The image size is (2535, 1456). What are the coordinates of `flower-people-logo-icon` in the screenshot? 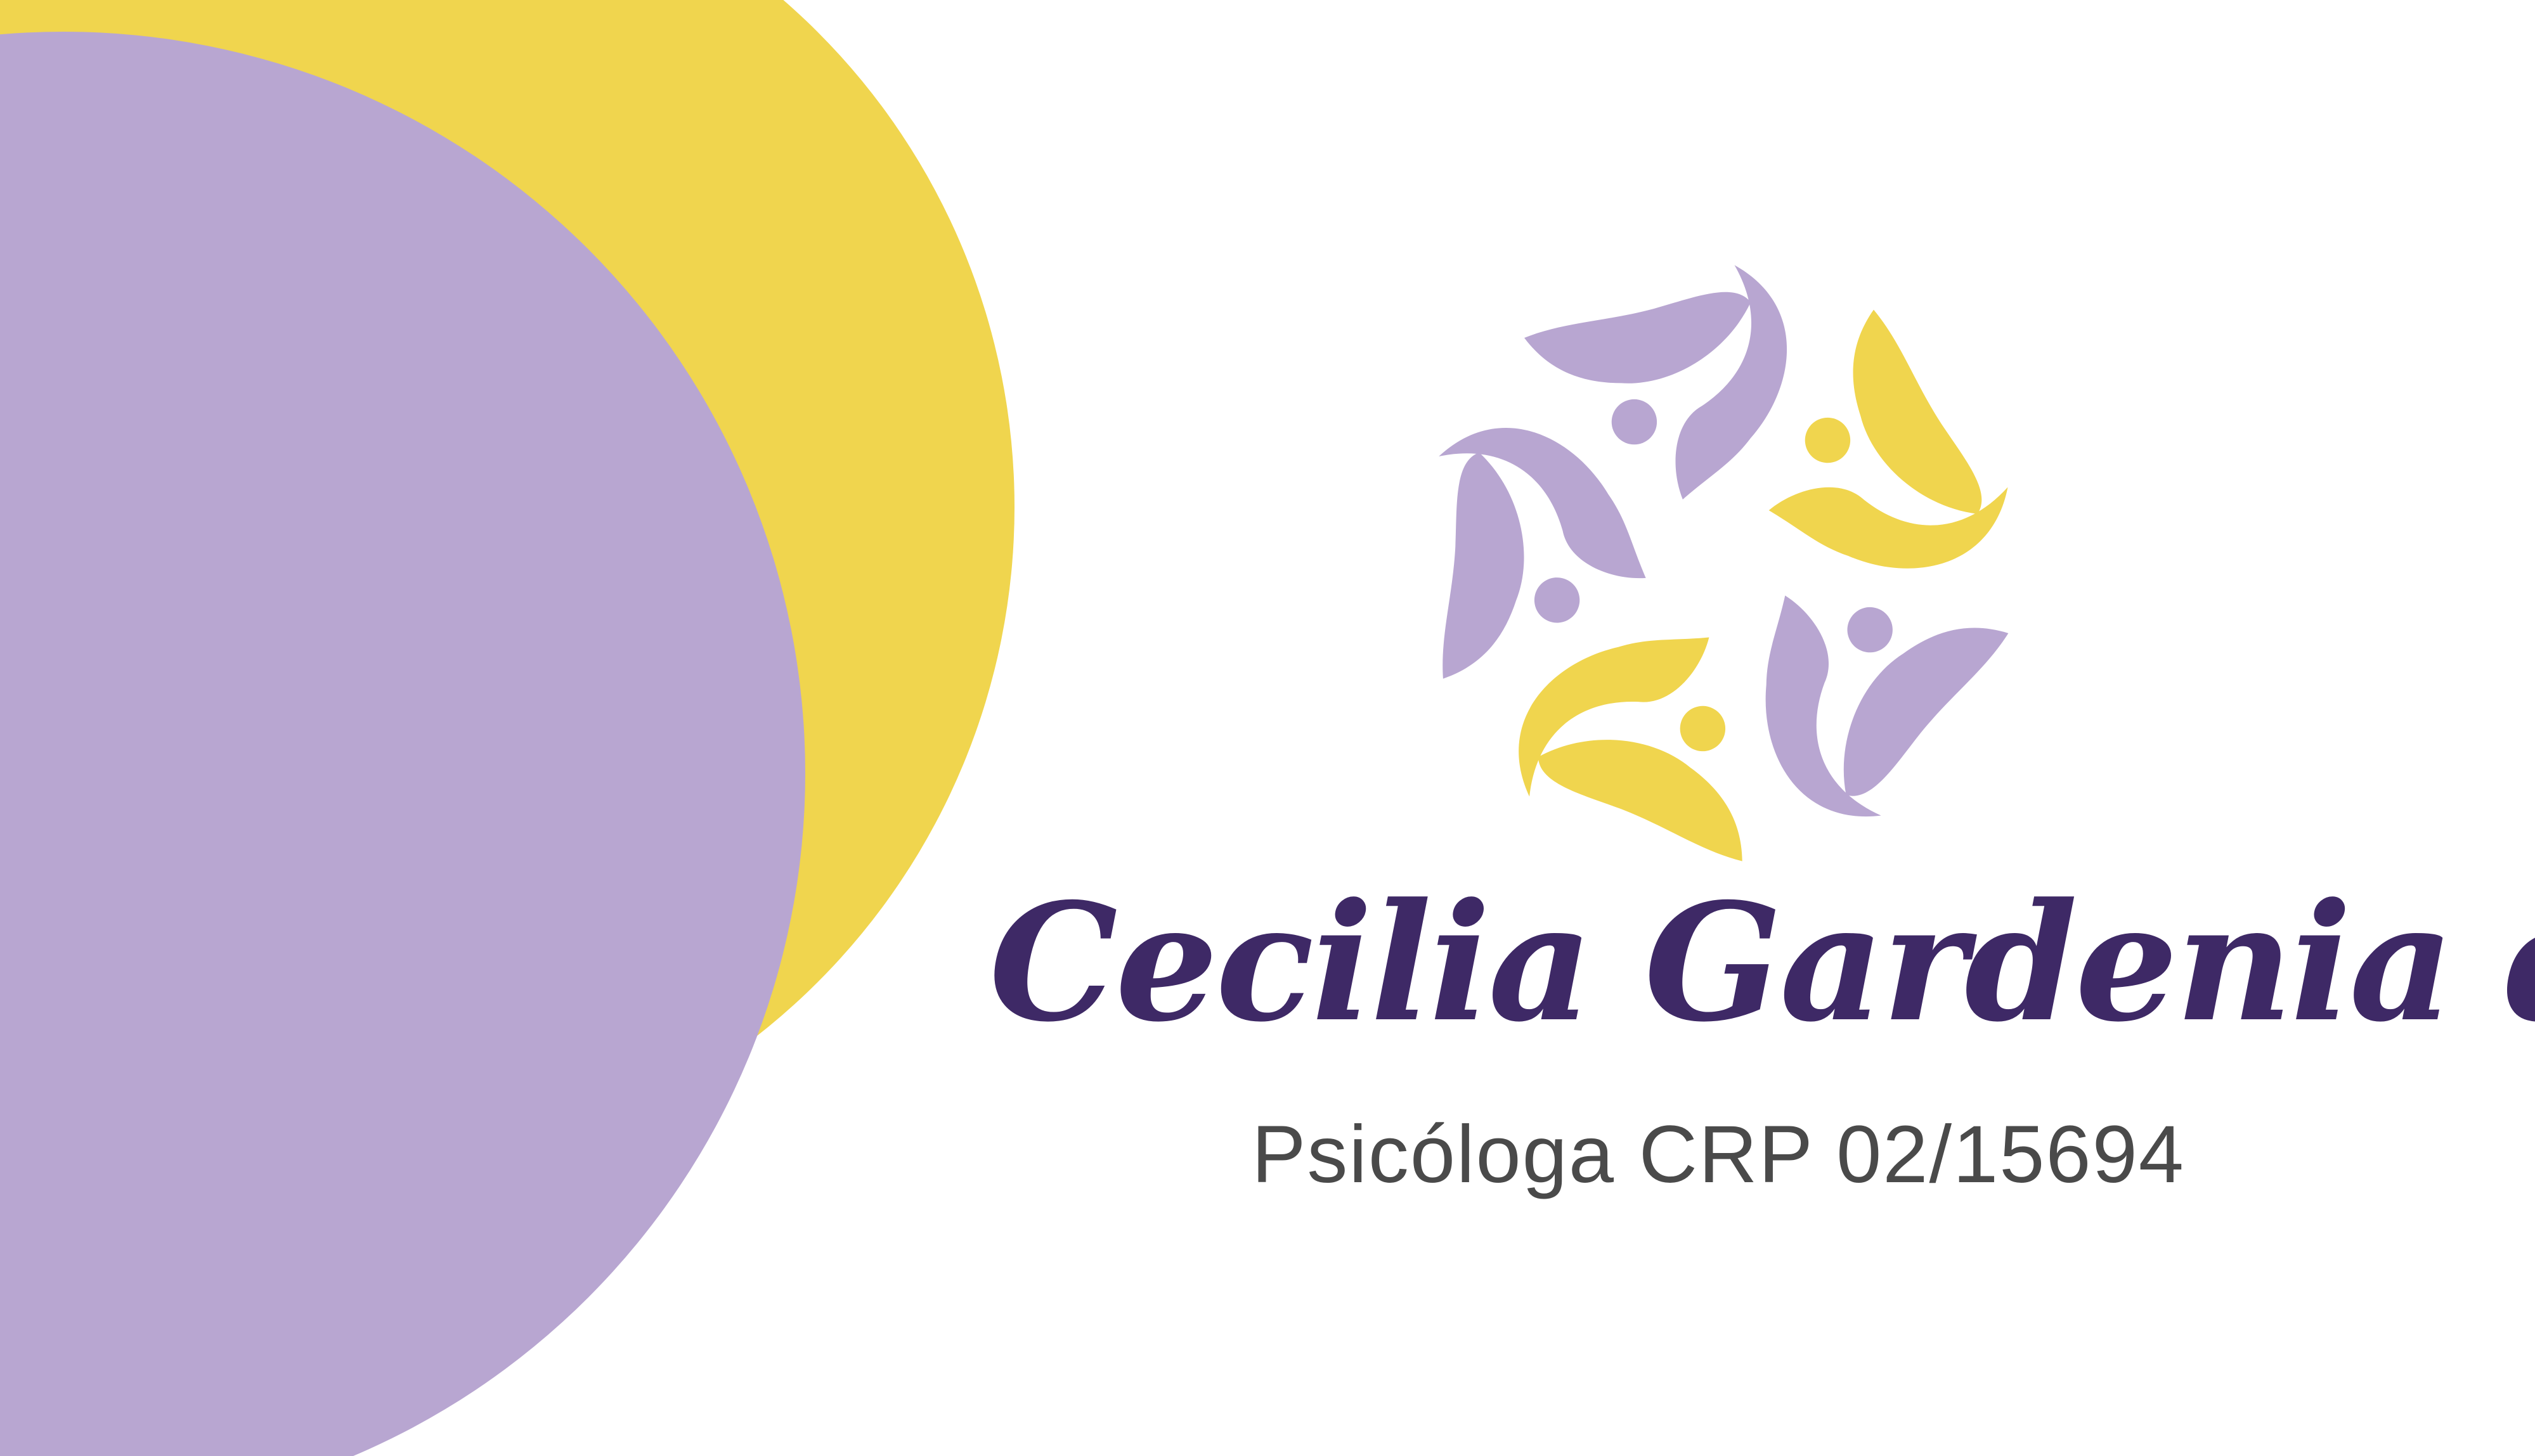 It's located at (1724, 563).